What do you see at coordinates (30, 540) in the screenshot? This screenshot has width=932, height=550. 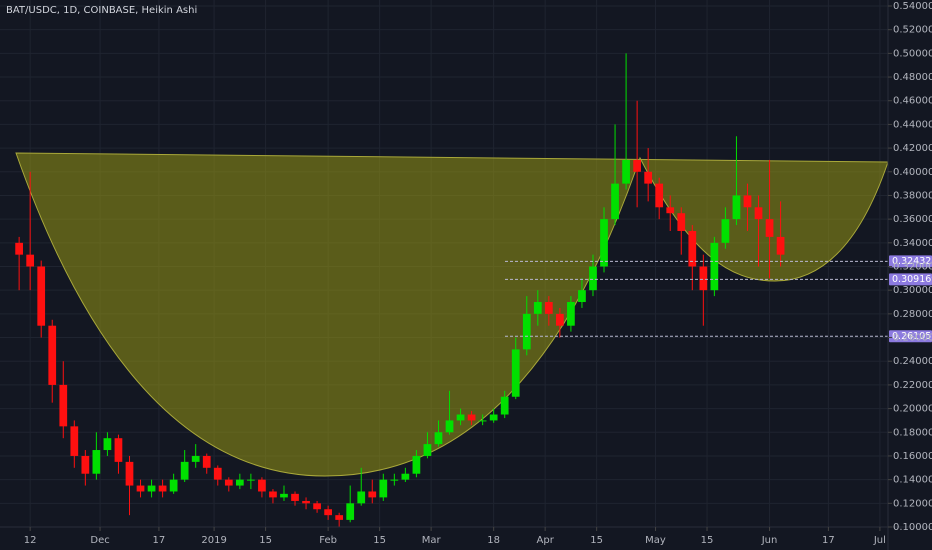 I see `x-tick-label: 12` at bounding box center [30, 540].